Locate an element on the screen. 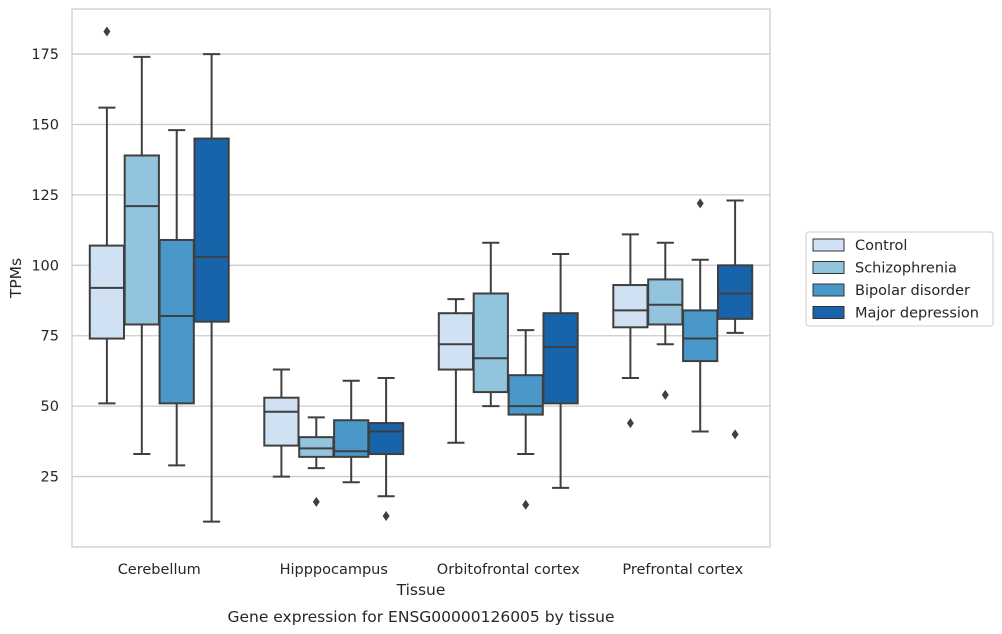  y-tick-labels: 25 50 75 100 125 150 175 is located at coordinates (45, 266).